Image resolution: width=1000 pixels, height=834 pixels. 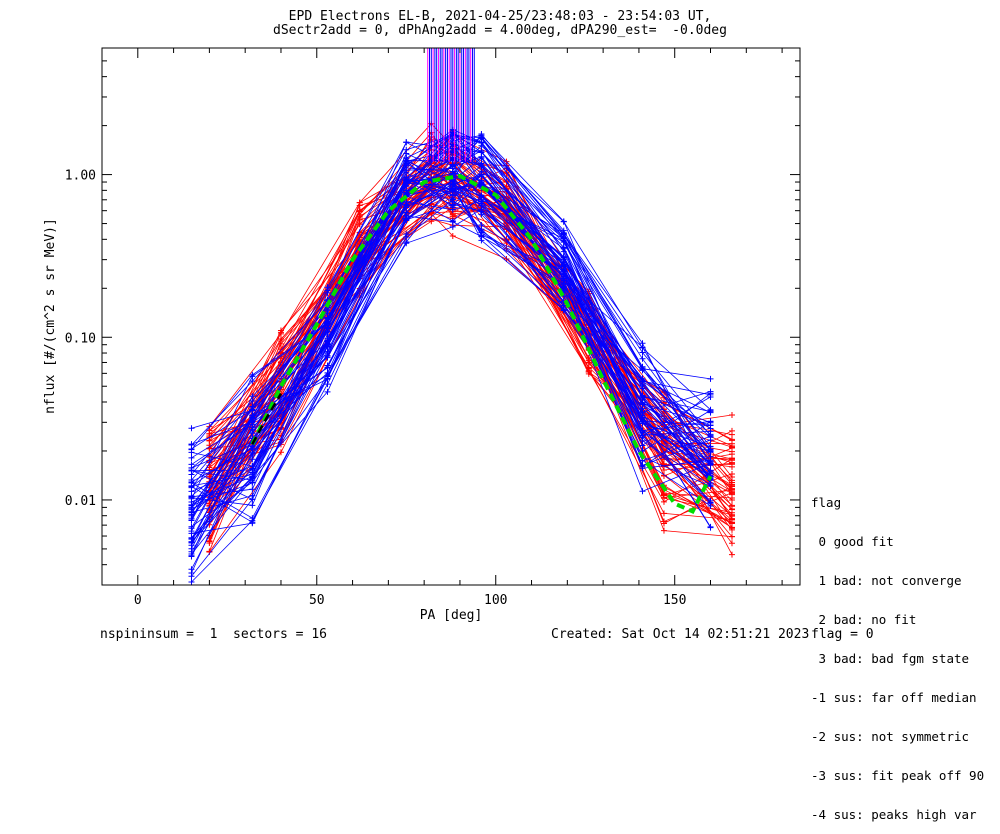 What do you see at coordinates (852, 541) in the screenshot?
I see `flag-legend-item: 0 good fit` at bounding box center [852, 541].